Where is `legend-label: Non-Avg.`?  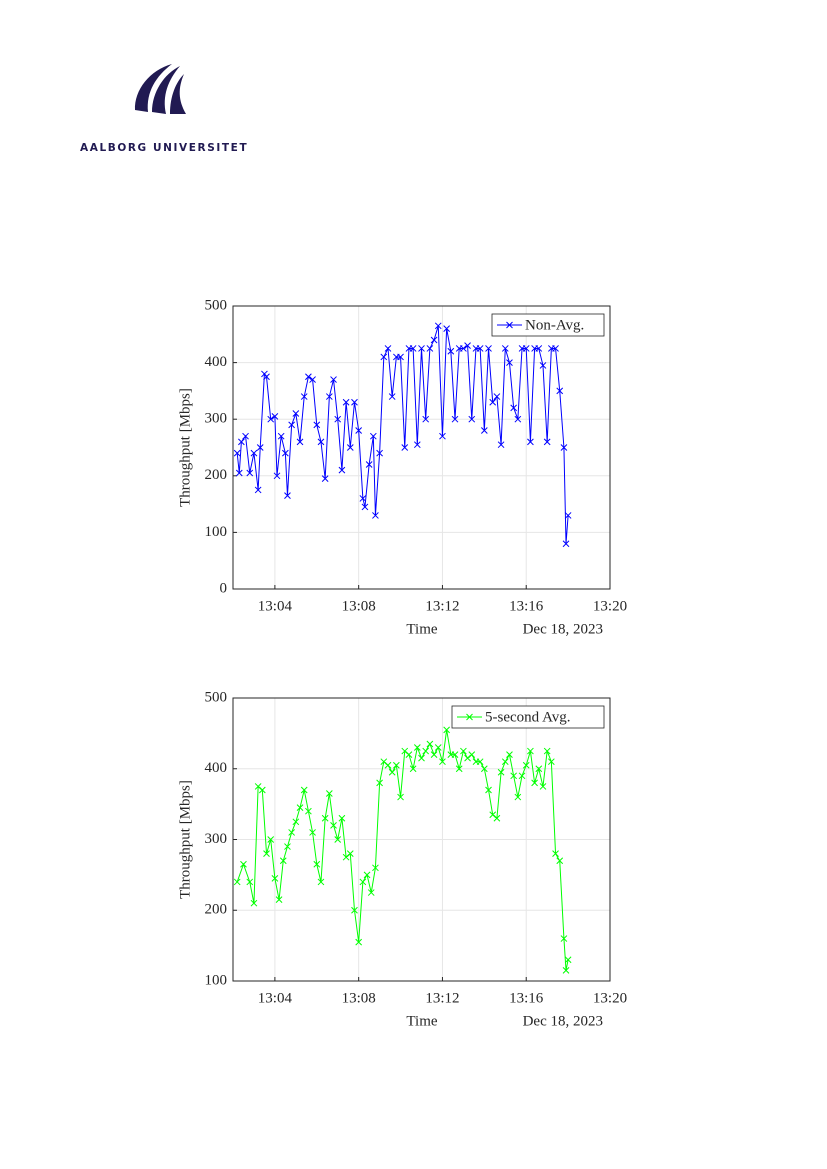 legend-label: Non-Avg. is located at coordinates (554, 325).